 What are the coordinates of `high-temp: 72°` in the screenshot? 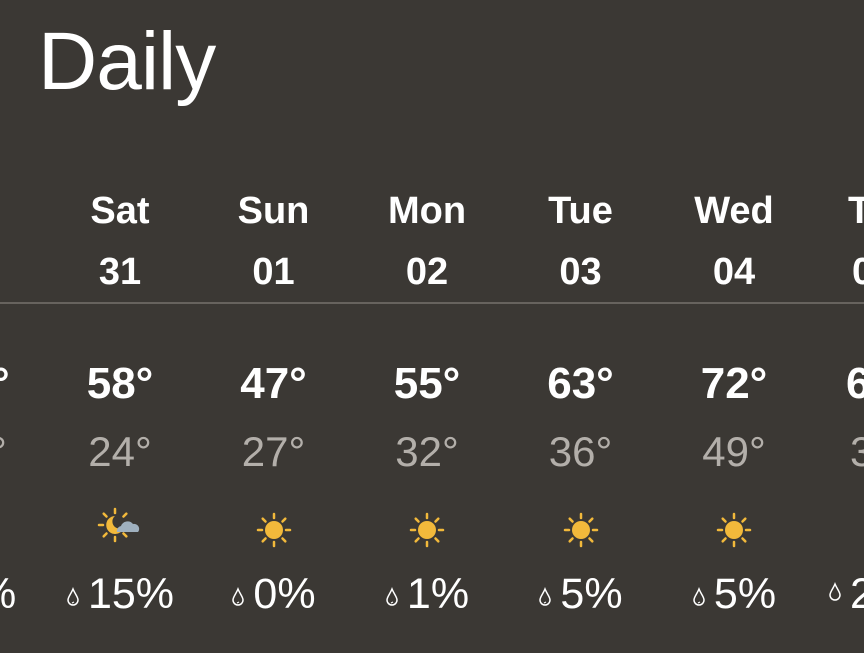 It's located at (734, 383).